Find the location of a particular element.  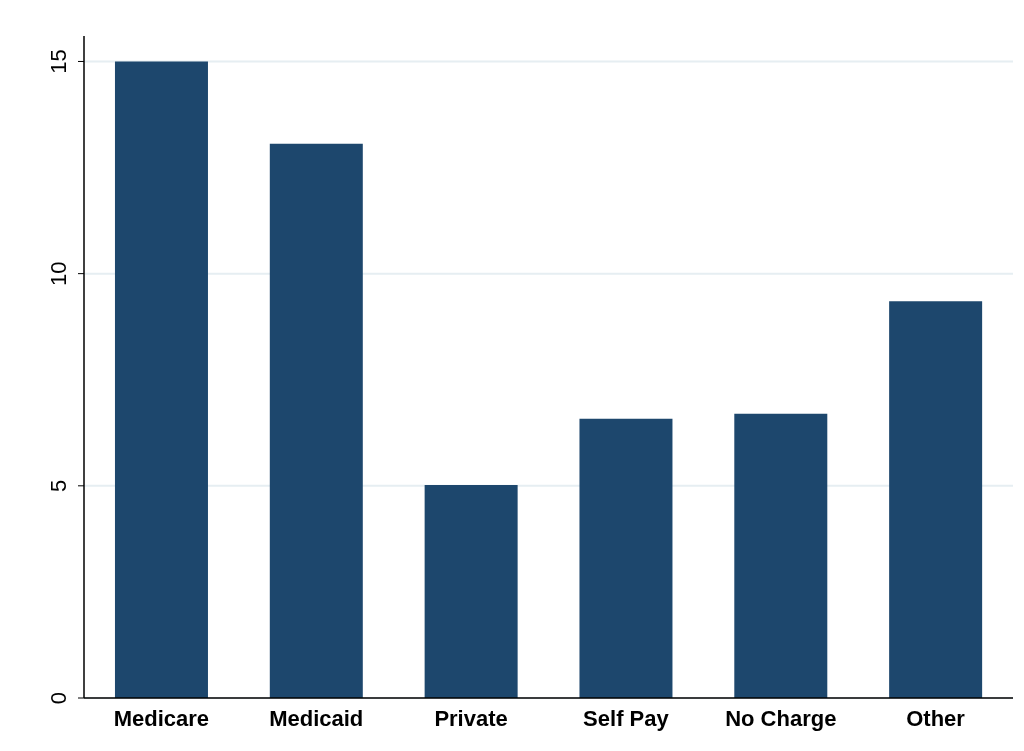

y-tick-label: 15 is located at coordinates (58, 61).